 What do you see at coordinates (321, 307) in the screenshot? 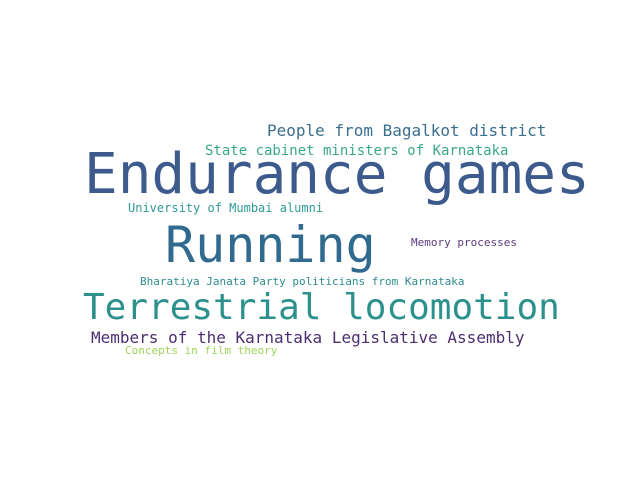
I see `word-terrestrial-locomotion: Terrestrial locomotion` at bounding box center [321, 307].